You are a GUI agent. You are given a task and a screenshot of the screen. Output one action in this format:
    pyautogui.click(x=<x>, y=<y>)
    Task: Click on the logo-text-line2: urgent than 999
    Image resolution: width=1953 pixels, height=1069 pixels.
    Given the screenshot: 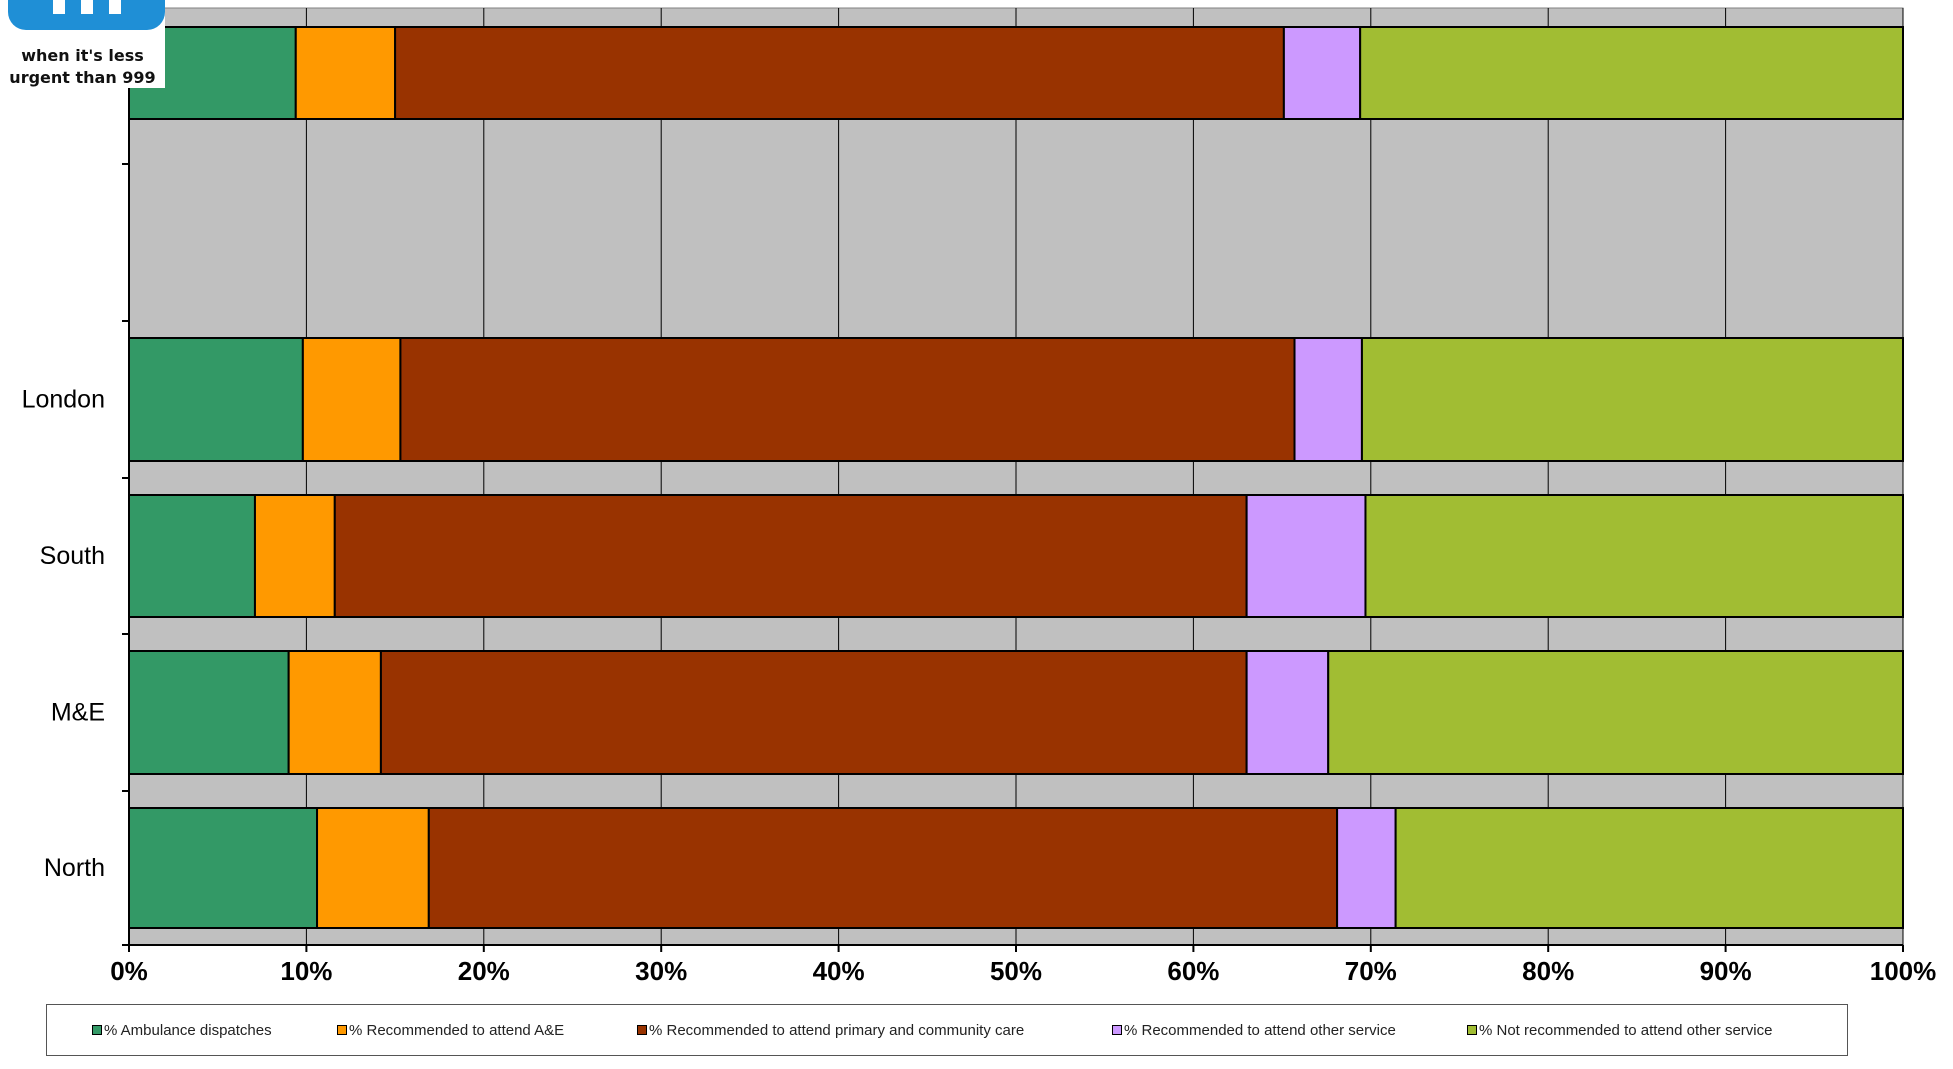 What is the action you would take?
    pyautogui.click(x=82, y=77)
    